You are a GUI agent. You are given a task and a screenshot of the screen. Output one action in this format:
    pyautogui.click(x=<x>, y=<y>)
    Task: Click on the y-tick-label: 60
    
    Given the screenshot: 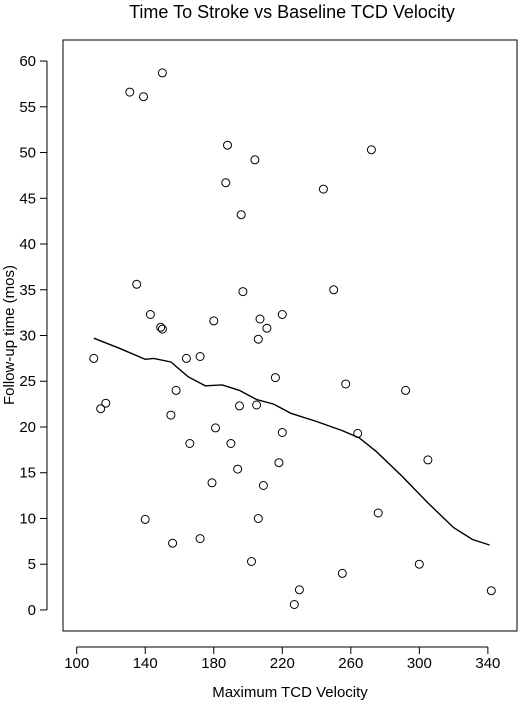 What is the action you would take?
    pyautogui.click(x=27, y=61)
    